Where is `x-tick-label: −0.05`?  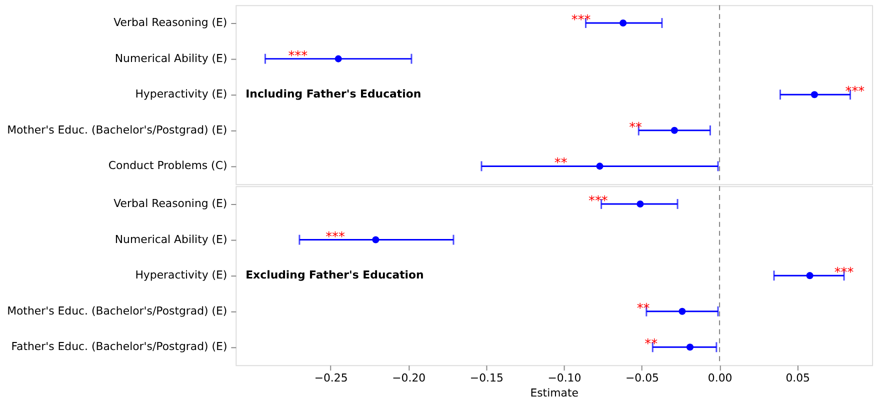 x-tick-label: −0.05 is located at coordinates (642, 377).